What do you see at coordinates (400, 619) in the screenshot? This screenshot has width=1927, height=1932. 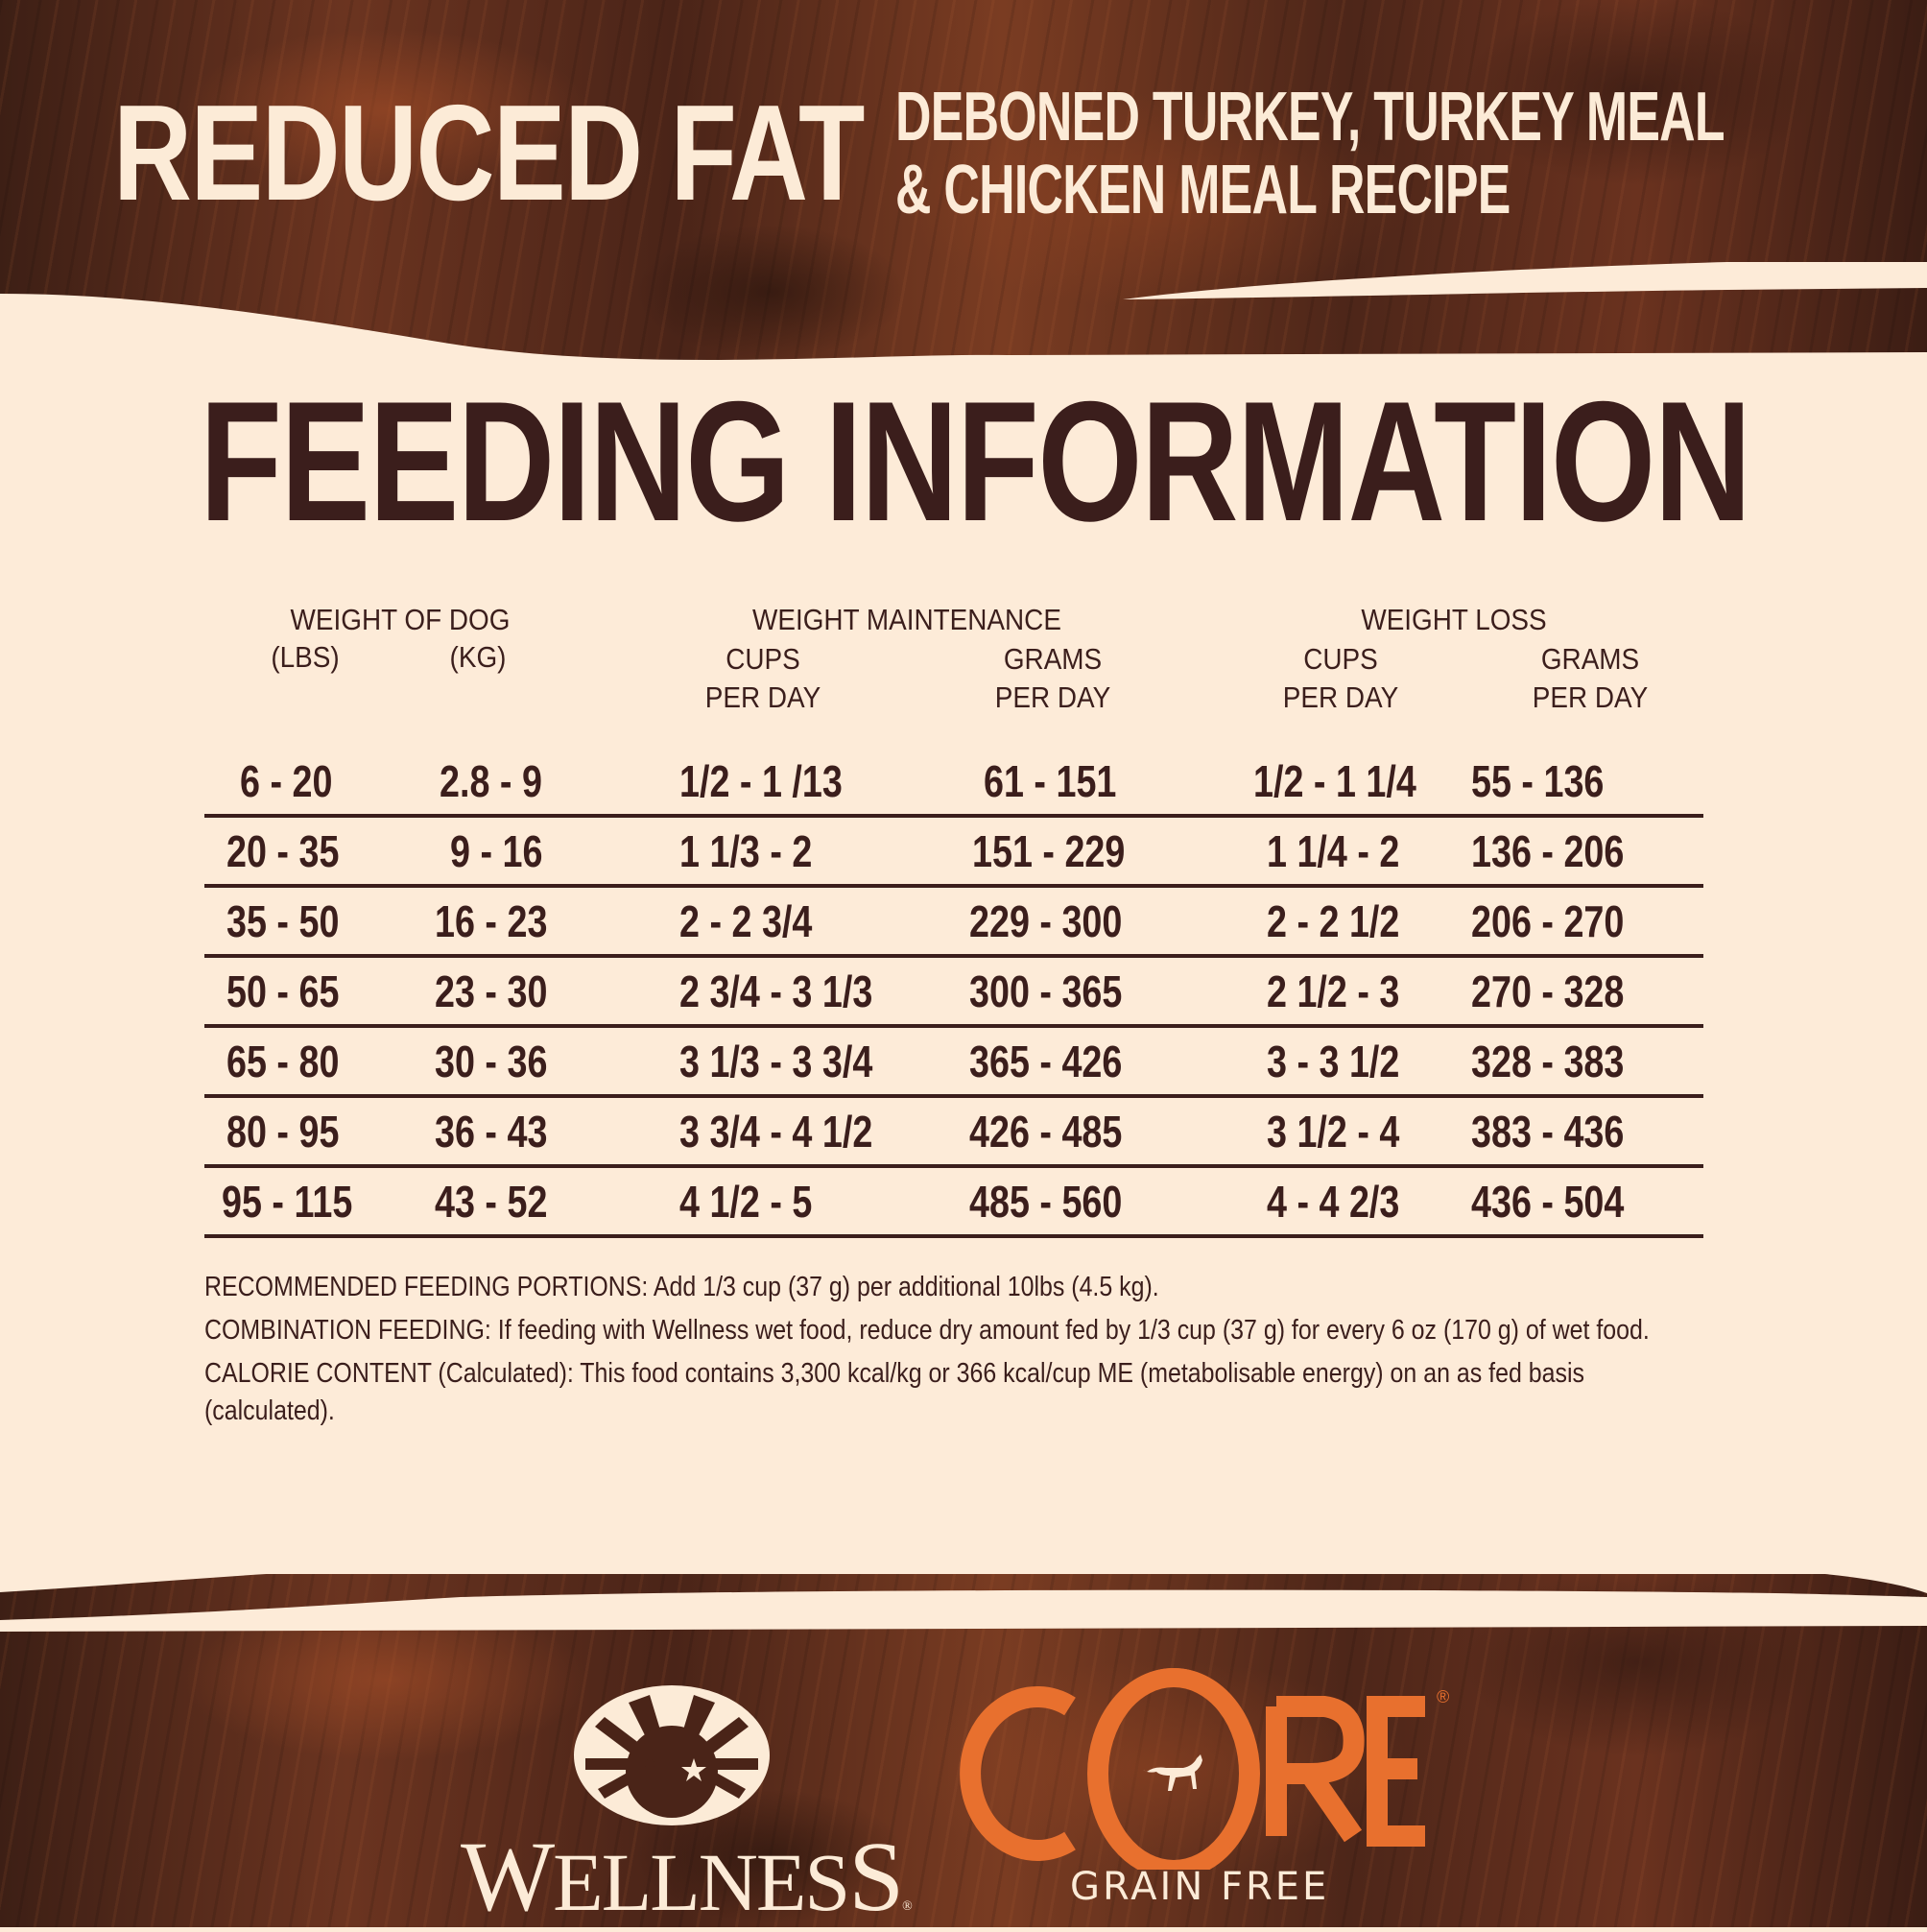 I see `group-header-weight-of-dog: WEIGHT OF DOG` at bounding box center [400, 619].